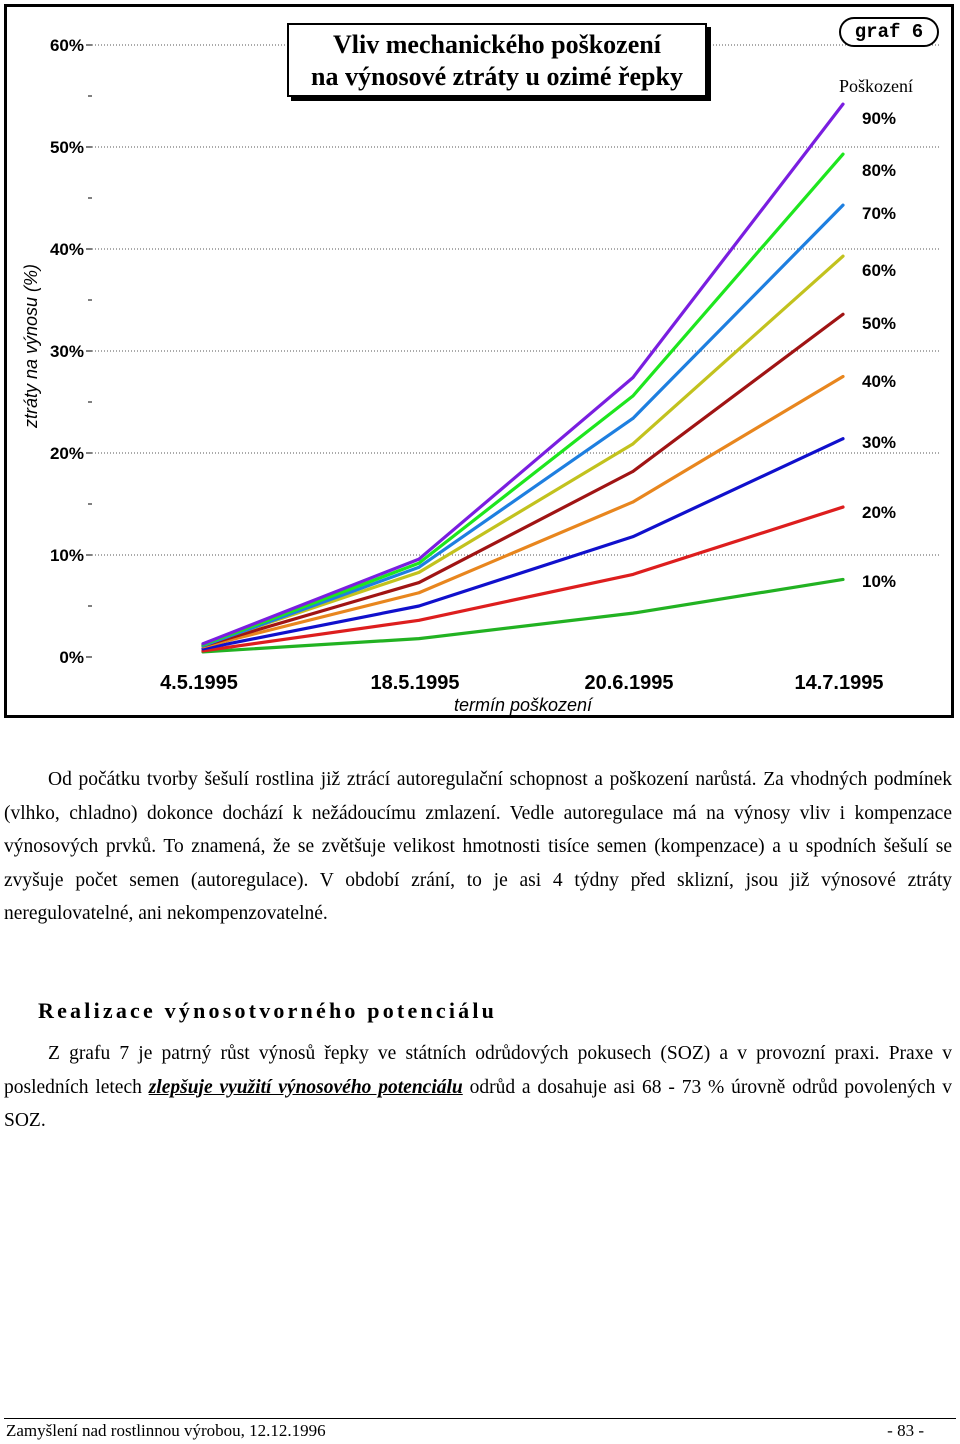 The height and width of the screenshot is (1444, 960). What do you see at coordinates (31, 346) in the screenshot?
I see `y-axis-title: ztráty na výnosu (%)` at bounding box center [31, 346].